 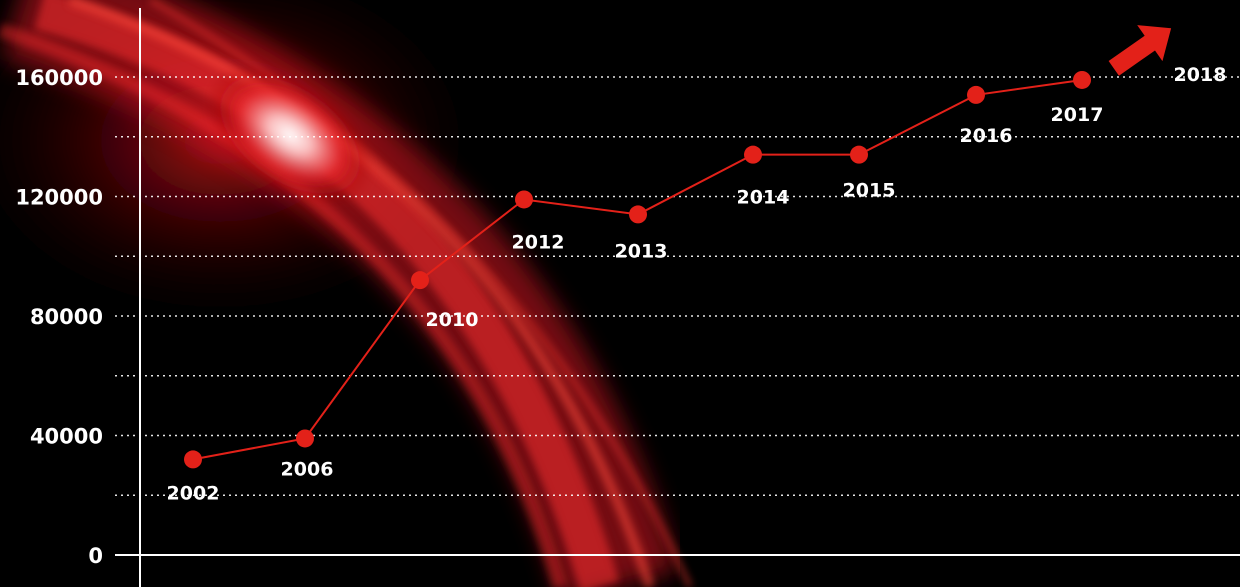 What do you see at coordinates (763, 198) in the screenshot?
I see `data-label: 2014` at bounding box center [763, 198].